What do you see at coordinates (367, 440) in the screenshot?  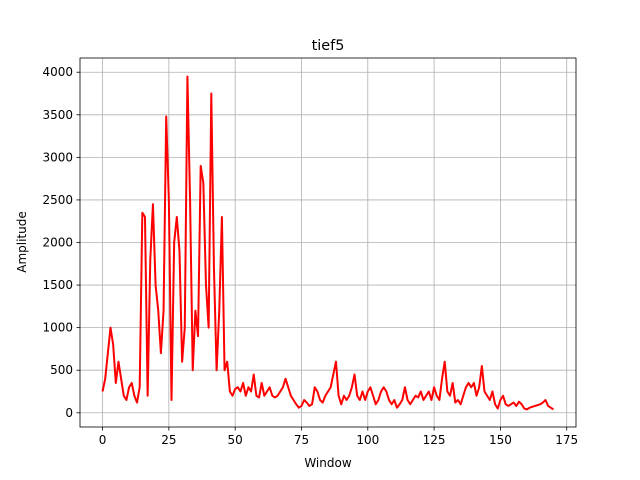 I see `x-tick-label: 100` at bounding box center [367, 440].